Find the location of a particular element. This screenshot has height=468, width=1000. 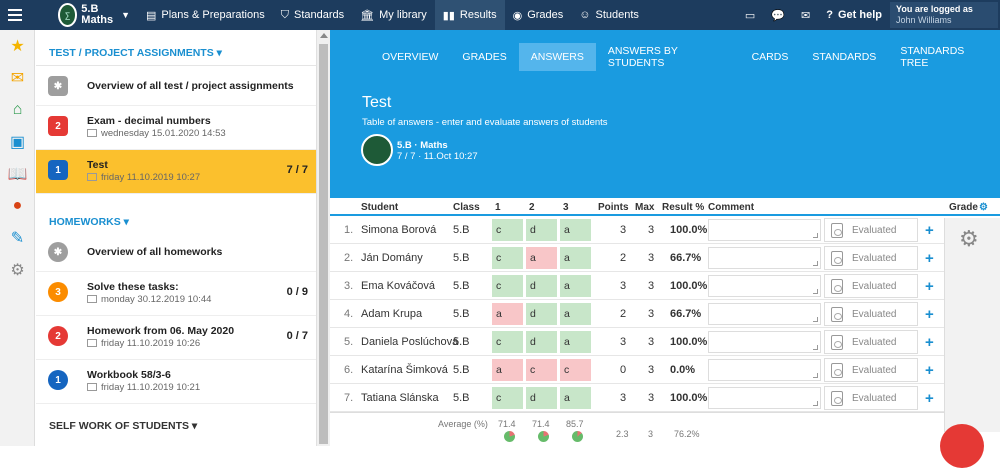

tab-cards: CARDS is located at coordinates (770, 57).